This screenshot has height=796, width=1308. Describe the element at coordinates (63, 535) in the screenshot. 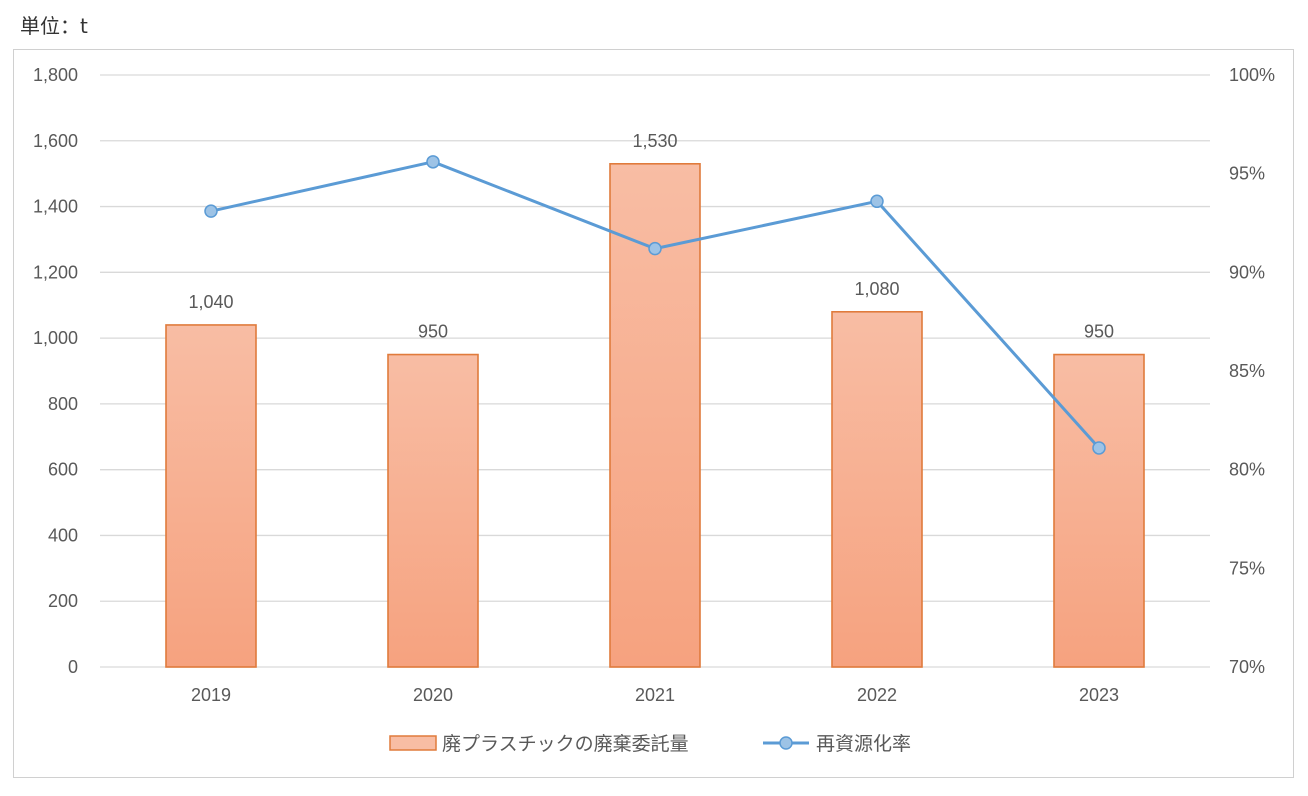

I see `left-tick-label: 400` at that location.